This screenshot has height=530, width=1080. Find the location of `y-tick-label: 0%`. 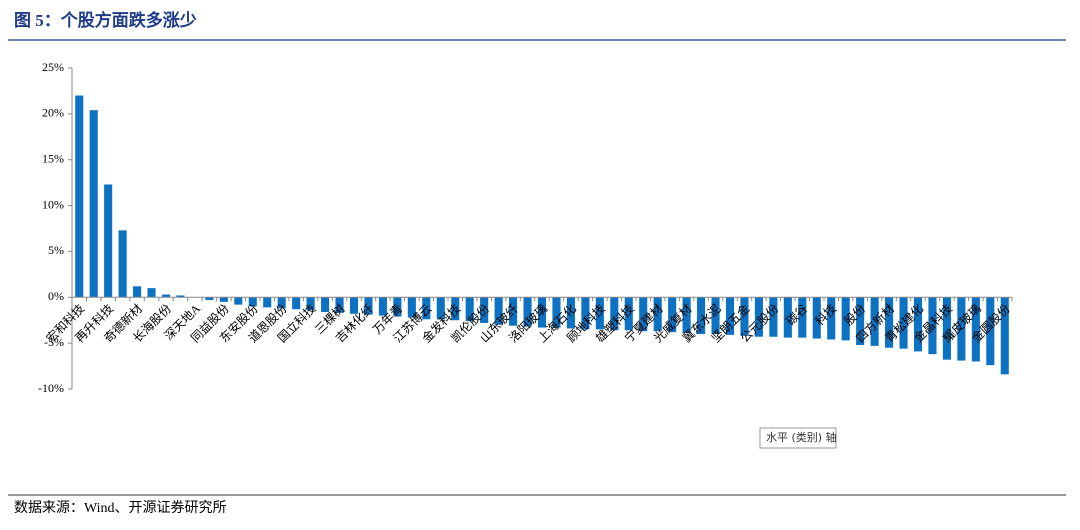

y-tick-label: 0% is located at coordinates (56, 296).